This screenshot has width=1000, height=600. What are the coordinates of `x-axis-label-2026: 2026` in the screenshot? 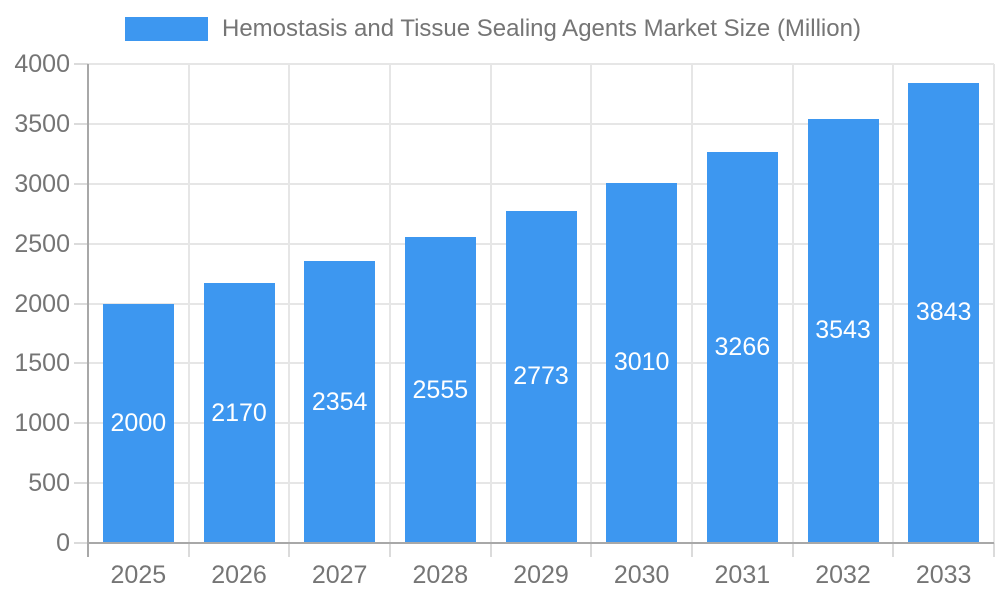 It's located at (239, 575).